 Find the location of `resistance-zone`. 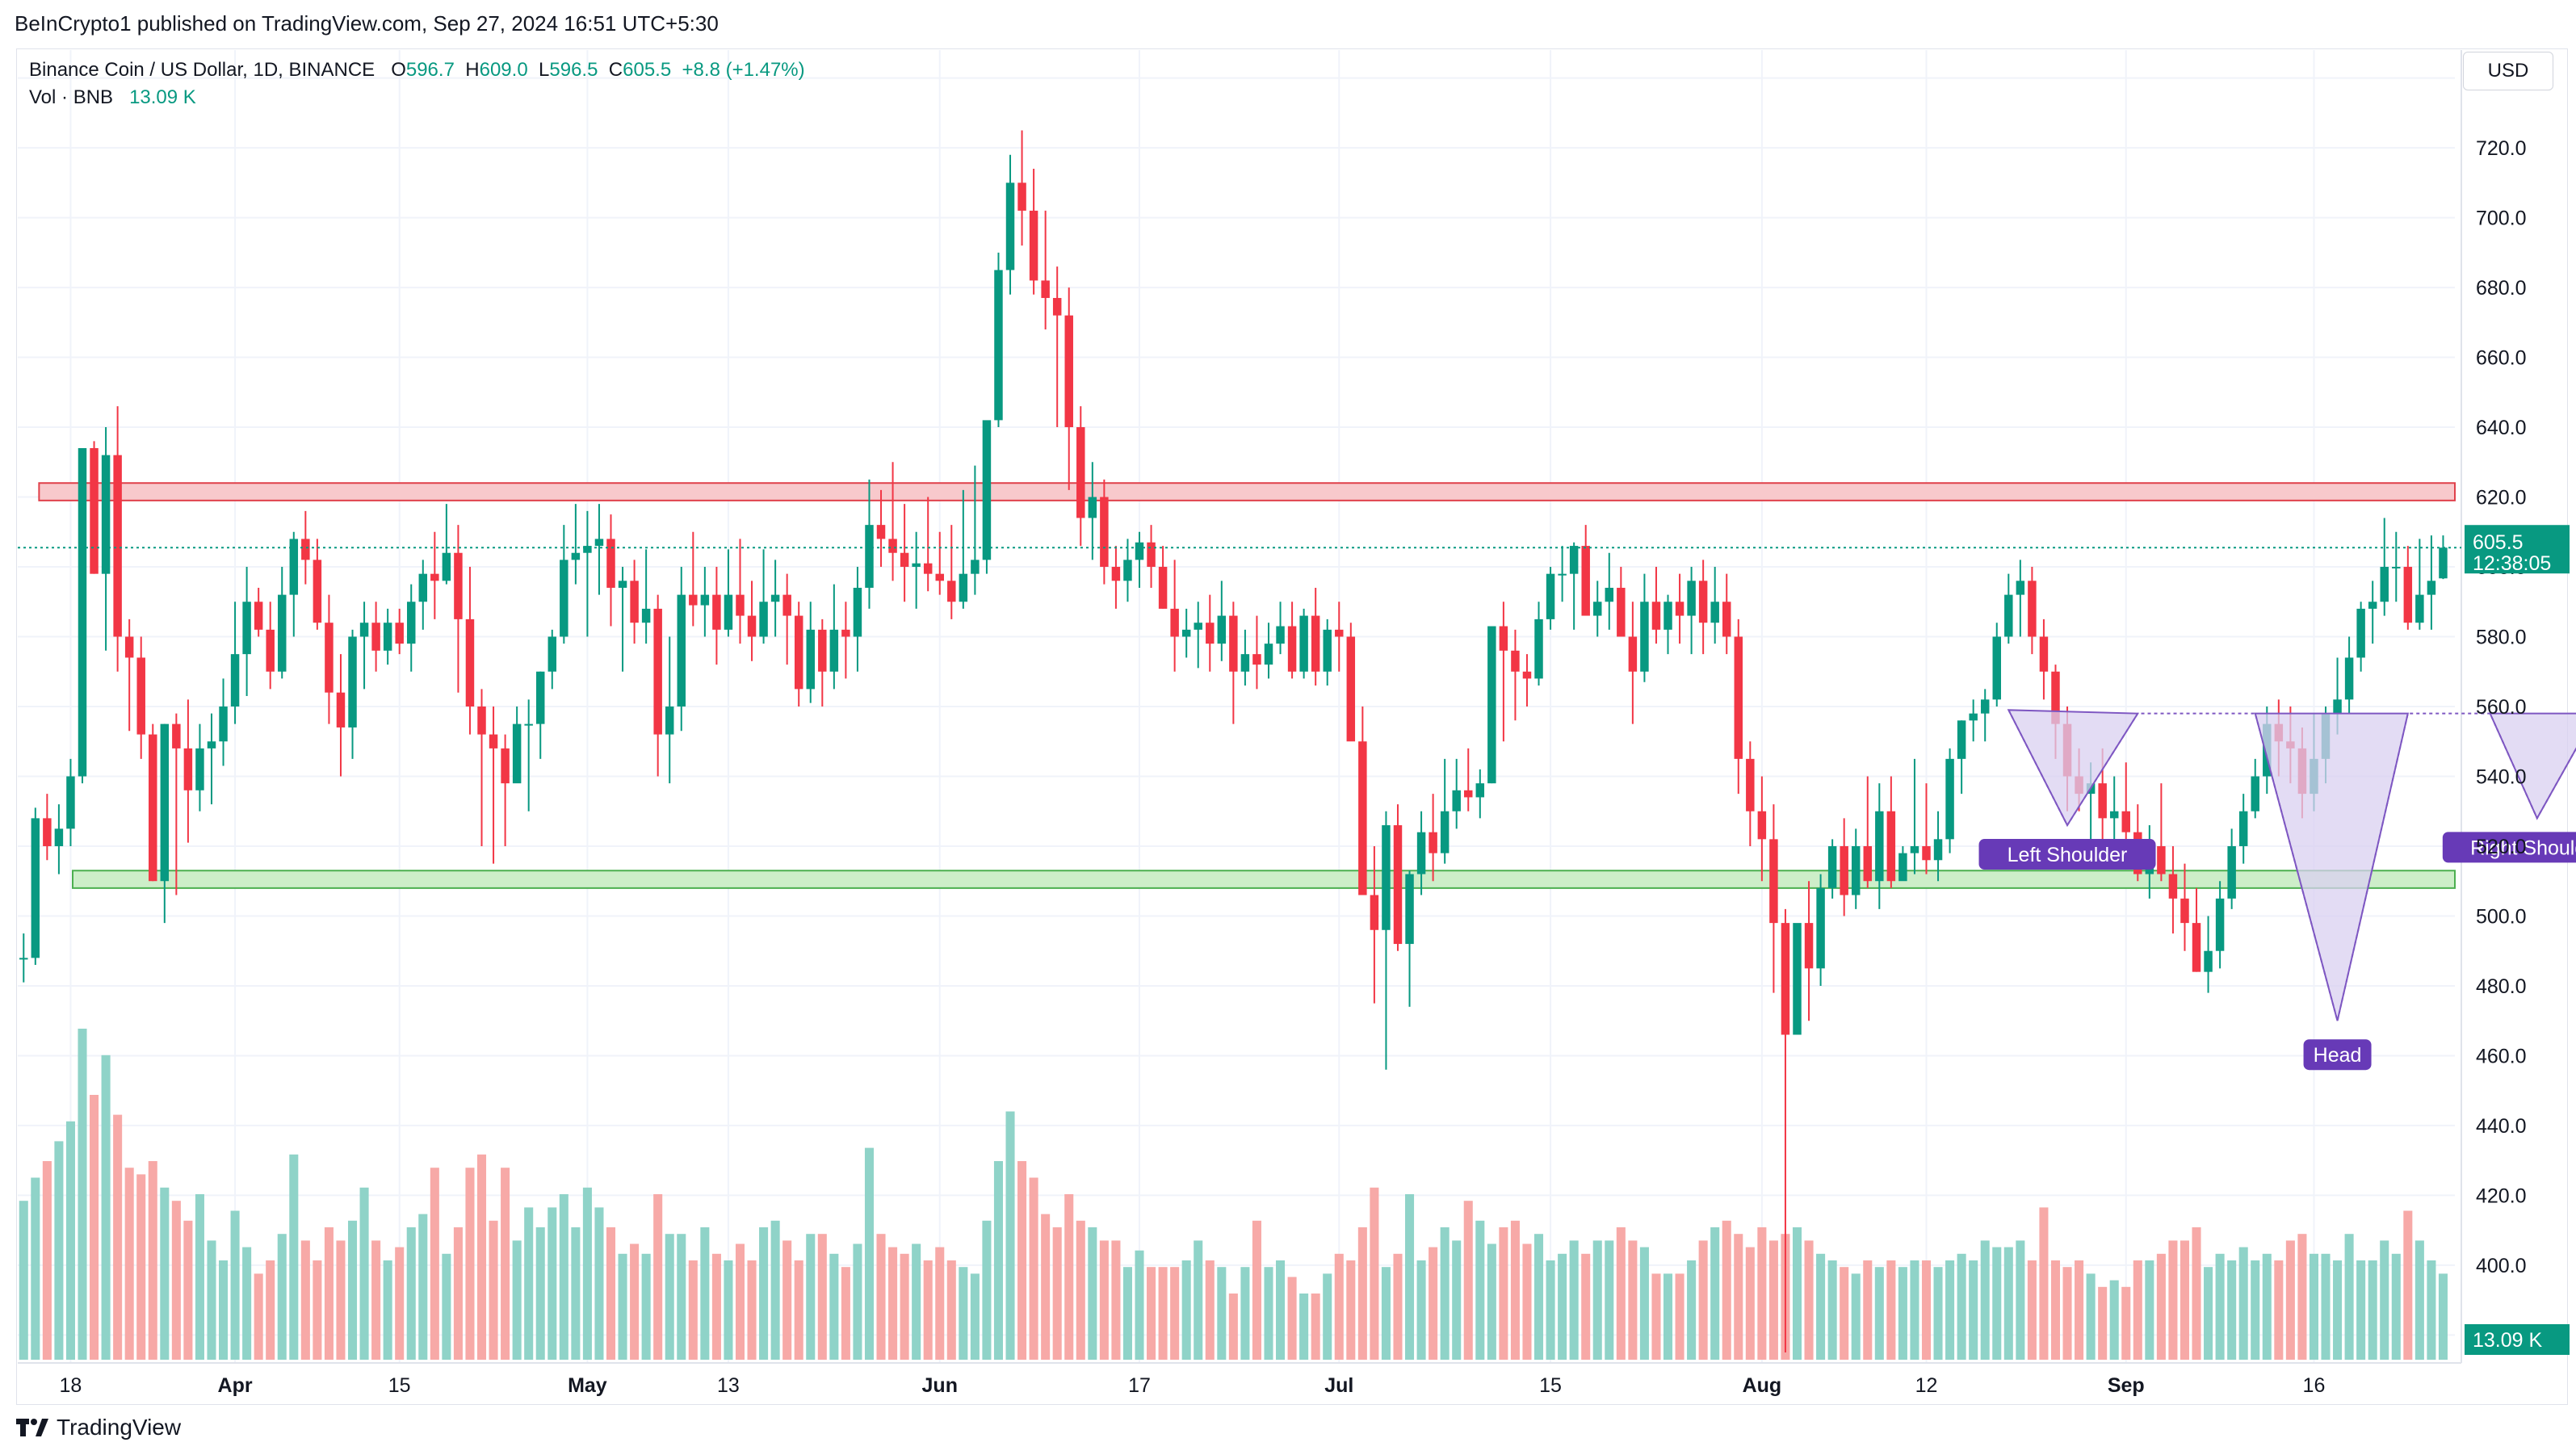

resistance-zone is located at coordinates (1247, 491).